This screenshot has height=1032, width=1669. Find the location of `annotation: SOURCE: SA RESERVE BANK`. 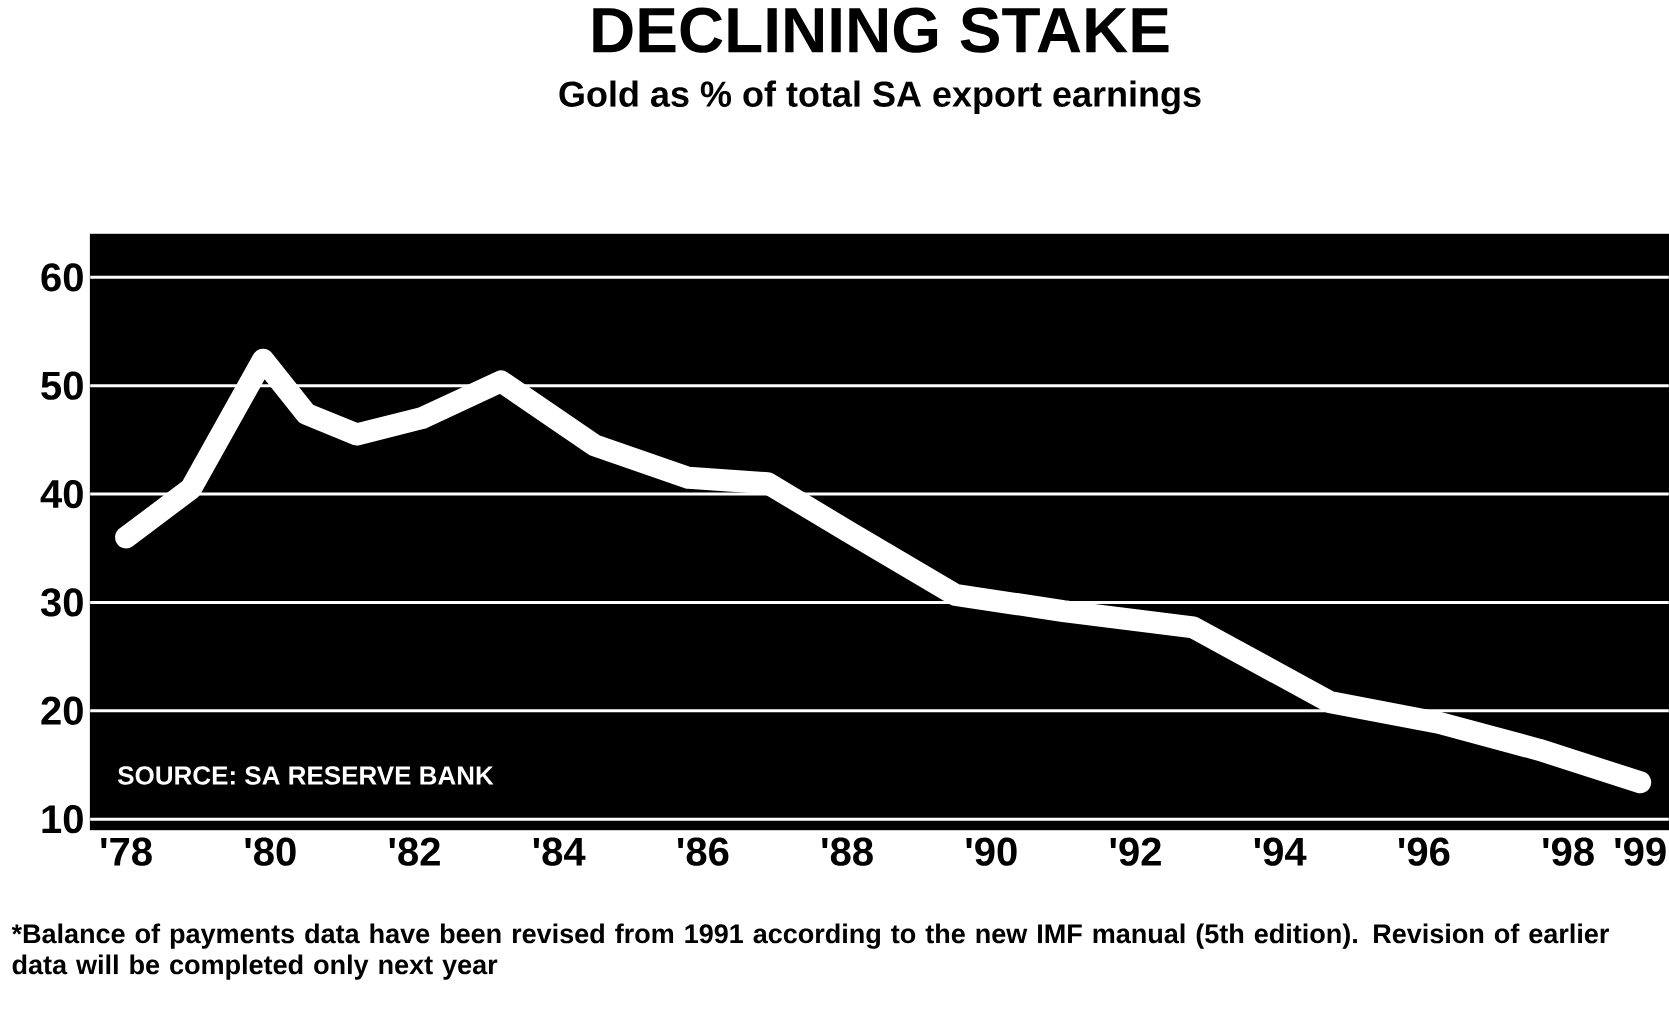

annotation: SOURCE: SA RESERVE BANK is located at coordinates (305, 775).